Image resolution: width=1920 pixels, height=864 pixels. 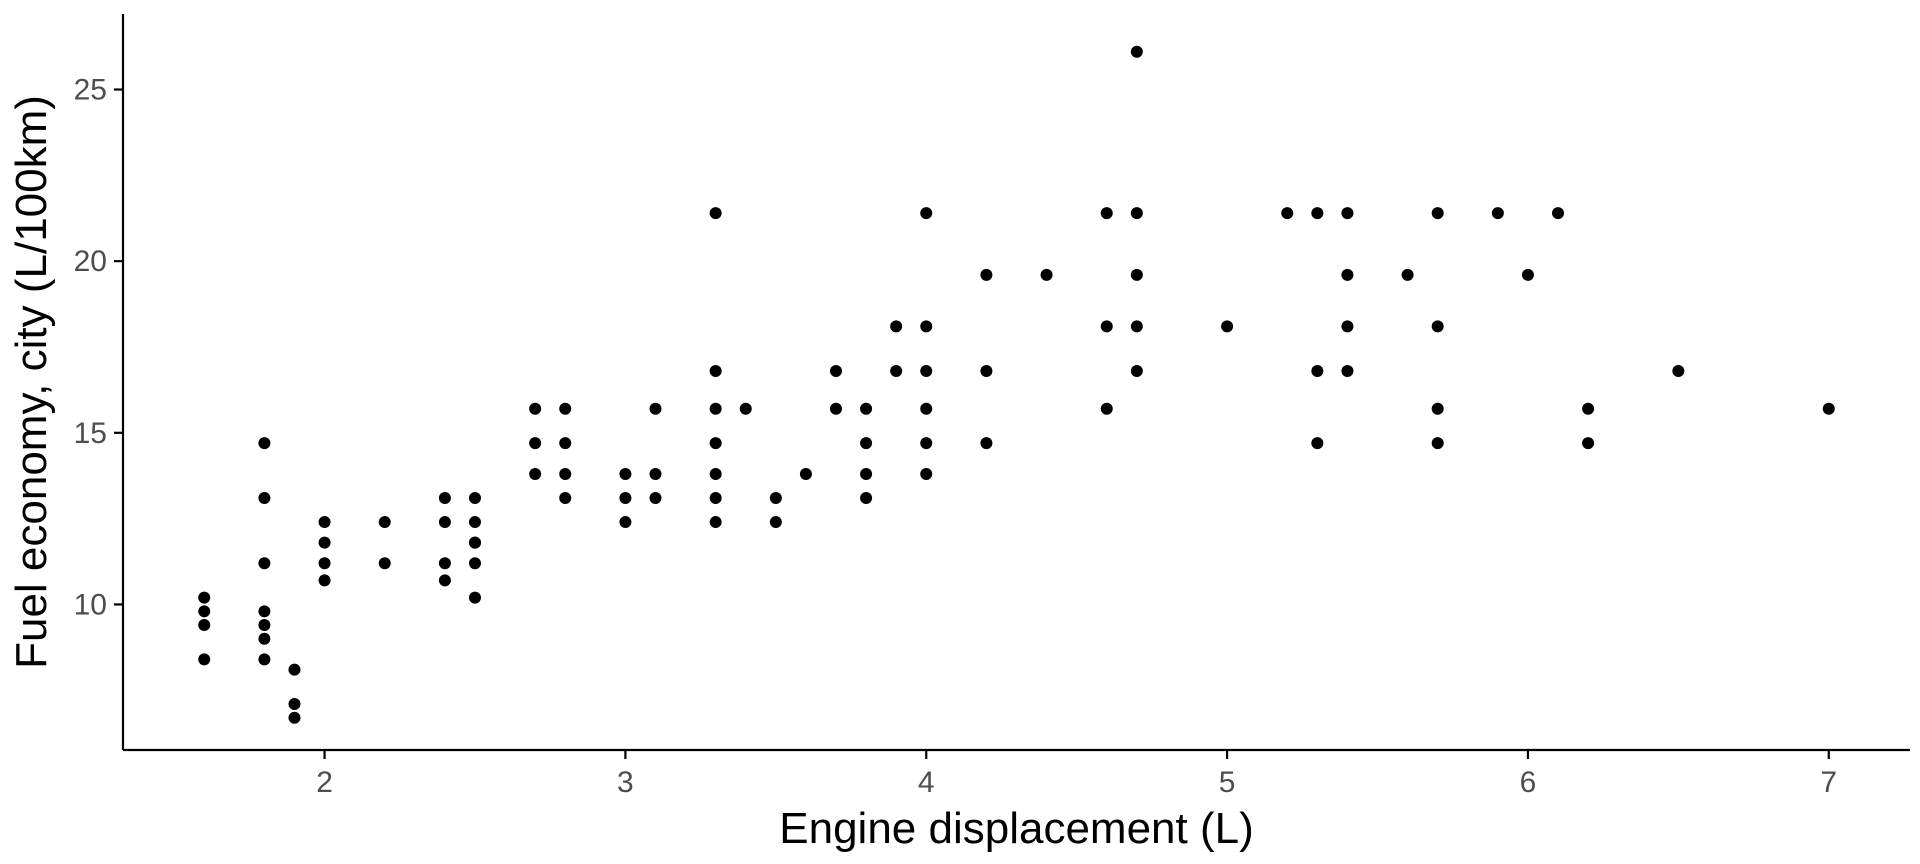 I want to click on y-ticks: 10 15 20 25, so click(x=98, y=347).